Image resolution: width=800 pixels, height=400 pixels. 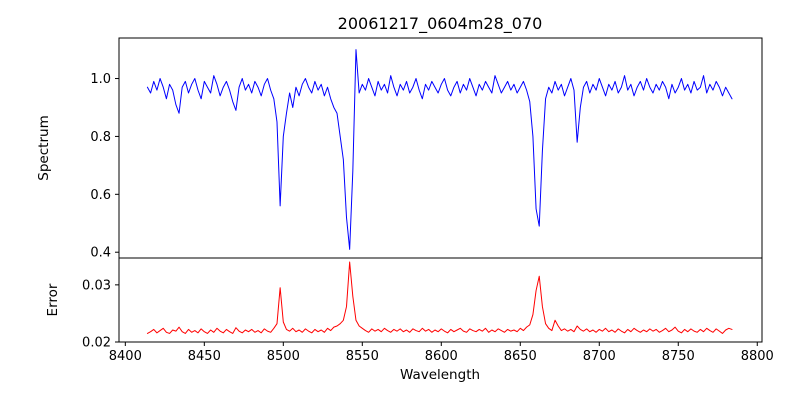 What do you see at coordinates (100, 79) in the screenshot?
I see `y-tick-label: 1.0` at bounding box center [100, 79].